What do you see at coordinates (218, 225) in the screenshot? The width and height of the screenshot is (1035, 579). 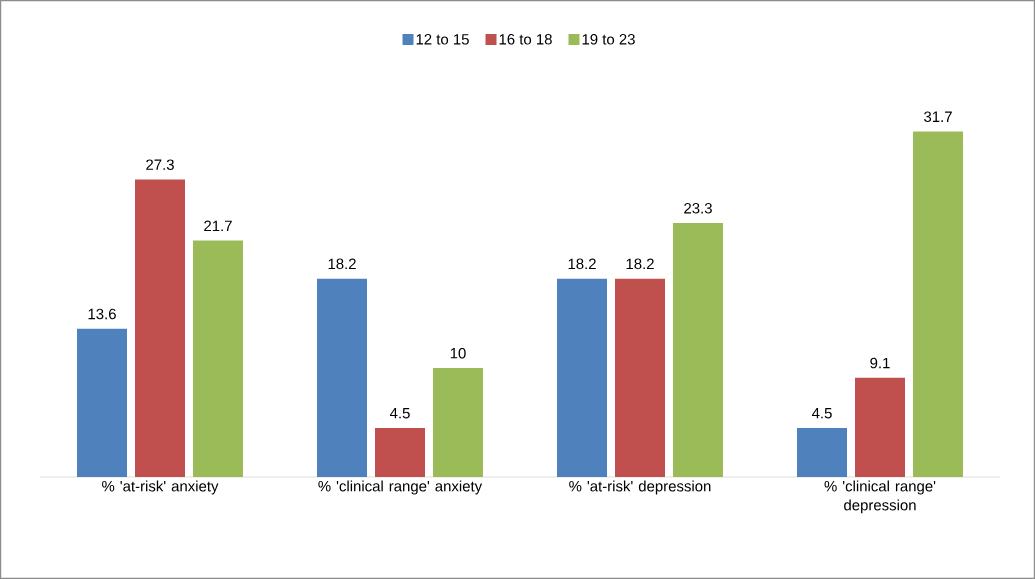 I see `data-label: 21.7` at bounding box center [218, 225].